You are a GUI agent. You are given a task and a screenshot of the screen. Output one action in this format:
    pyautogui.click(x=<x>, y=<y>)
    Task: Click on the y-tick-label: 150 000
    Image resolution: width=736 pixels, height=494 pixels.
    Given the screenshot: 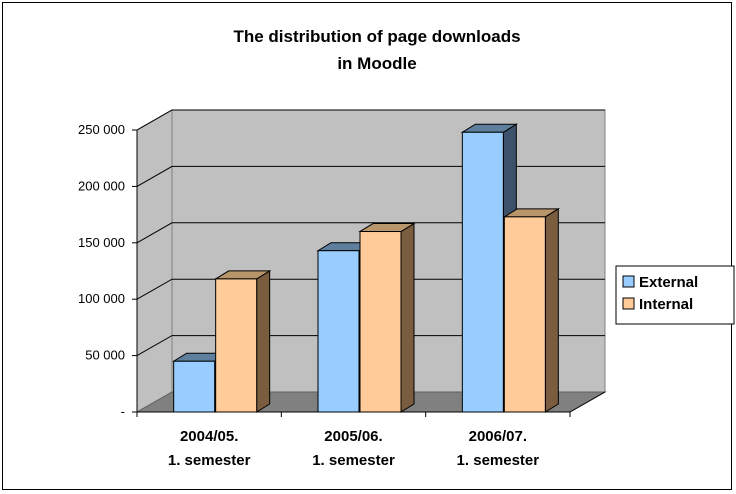 What is the action you would take?
    pyautogui.click(x=101, y=242)
    